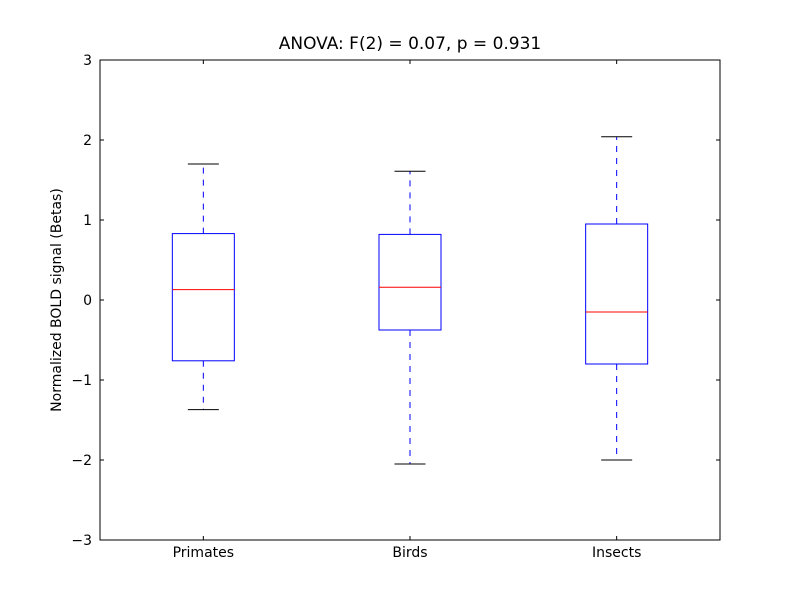  Describe the element at coordinates (87, 61) in the screenshot. I see `y-tick-label: 3` at that location.